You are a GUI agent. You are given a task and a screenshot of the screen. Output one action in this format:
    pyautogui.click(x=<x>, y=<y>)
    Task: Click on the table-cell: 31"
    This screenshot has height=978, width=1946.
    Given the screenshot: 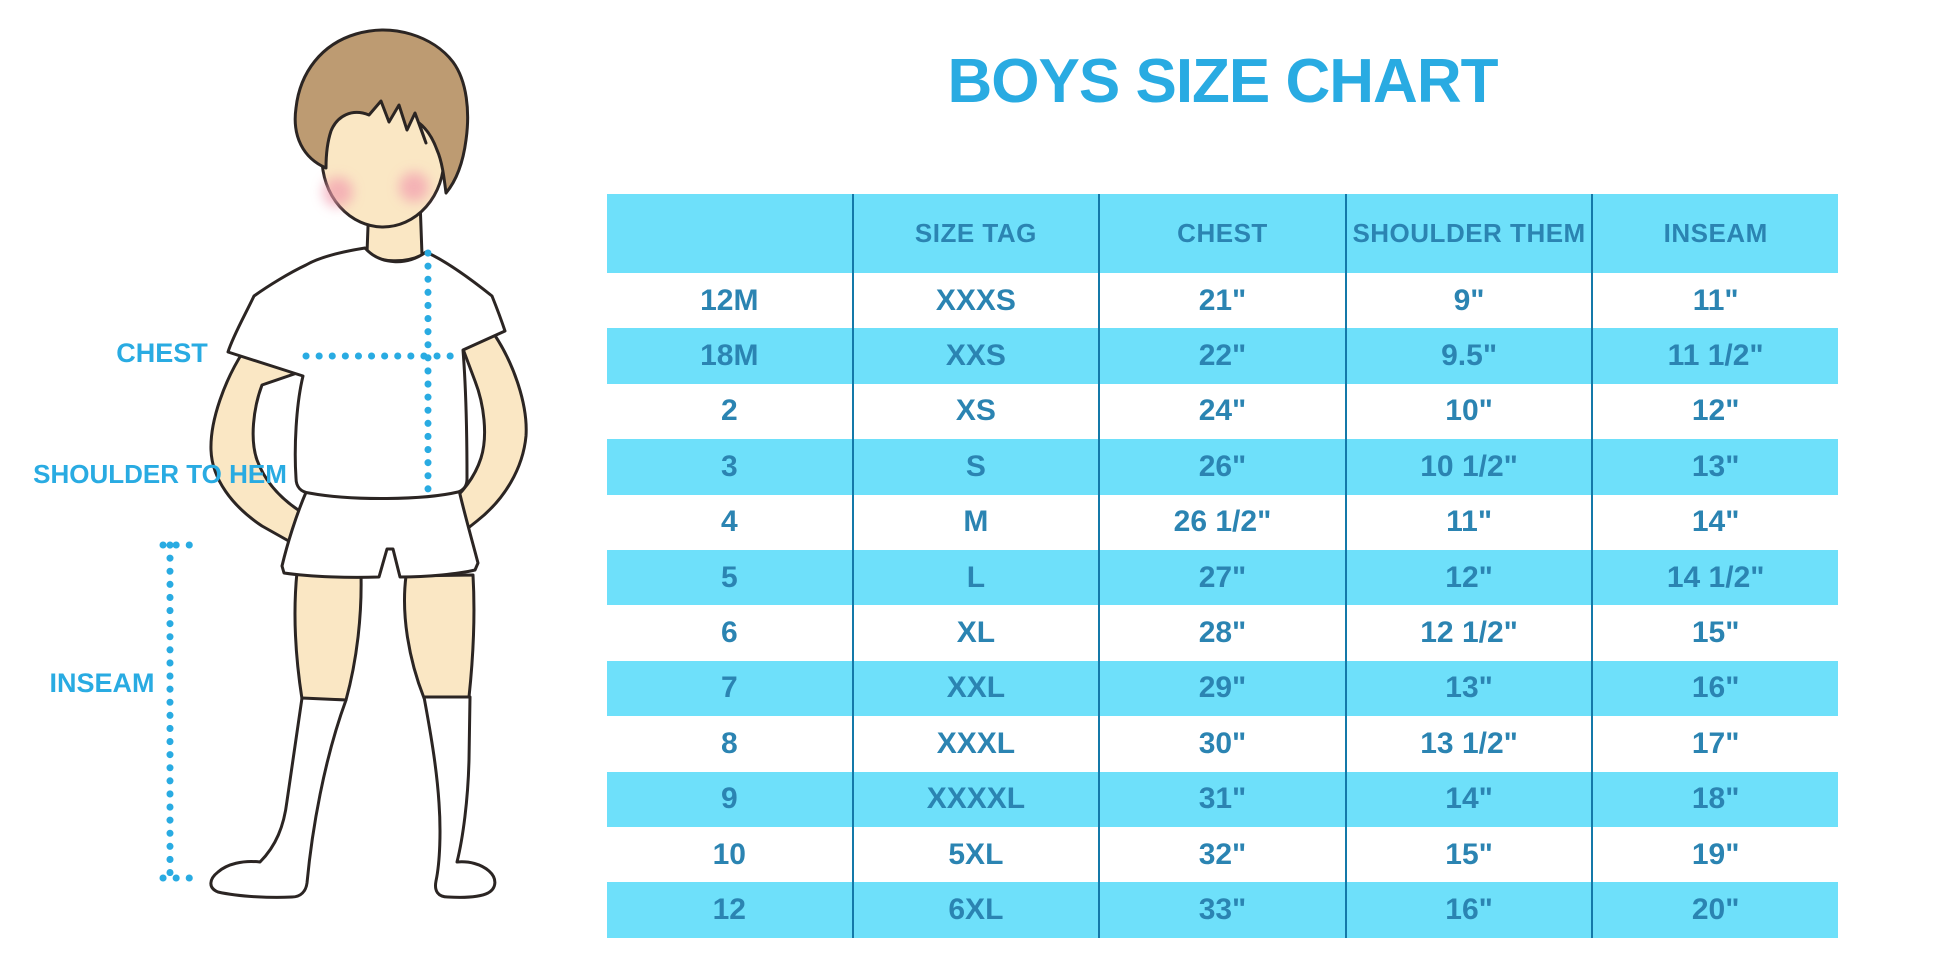 What is the action you would take?
    pyautogui.click(x=1223, y=799)
    